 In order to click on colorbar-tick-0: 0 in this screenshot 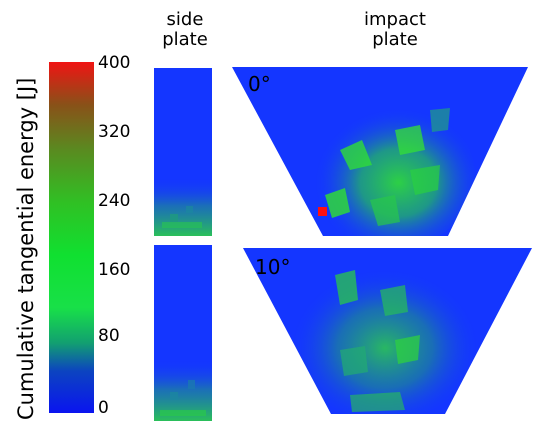, I will do `click(103, 408)`.